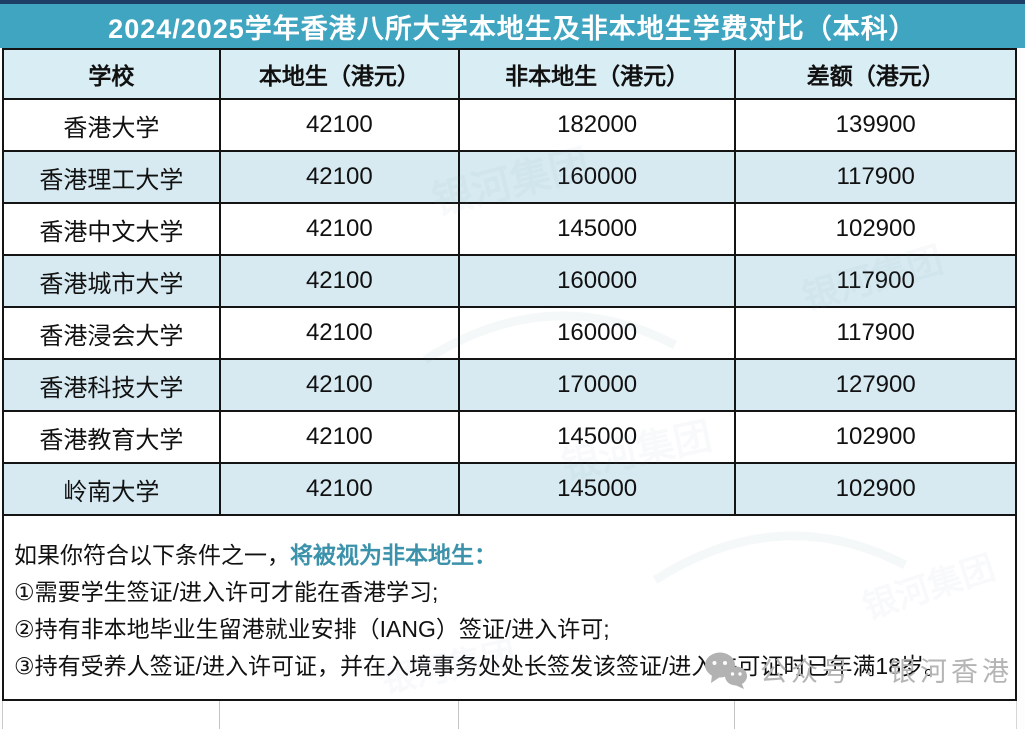 The image size is (1025, 729). I want to click on notes-intro-plain: 如果你符合以下条件之一，, so click(152, 555).